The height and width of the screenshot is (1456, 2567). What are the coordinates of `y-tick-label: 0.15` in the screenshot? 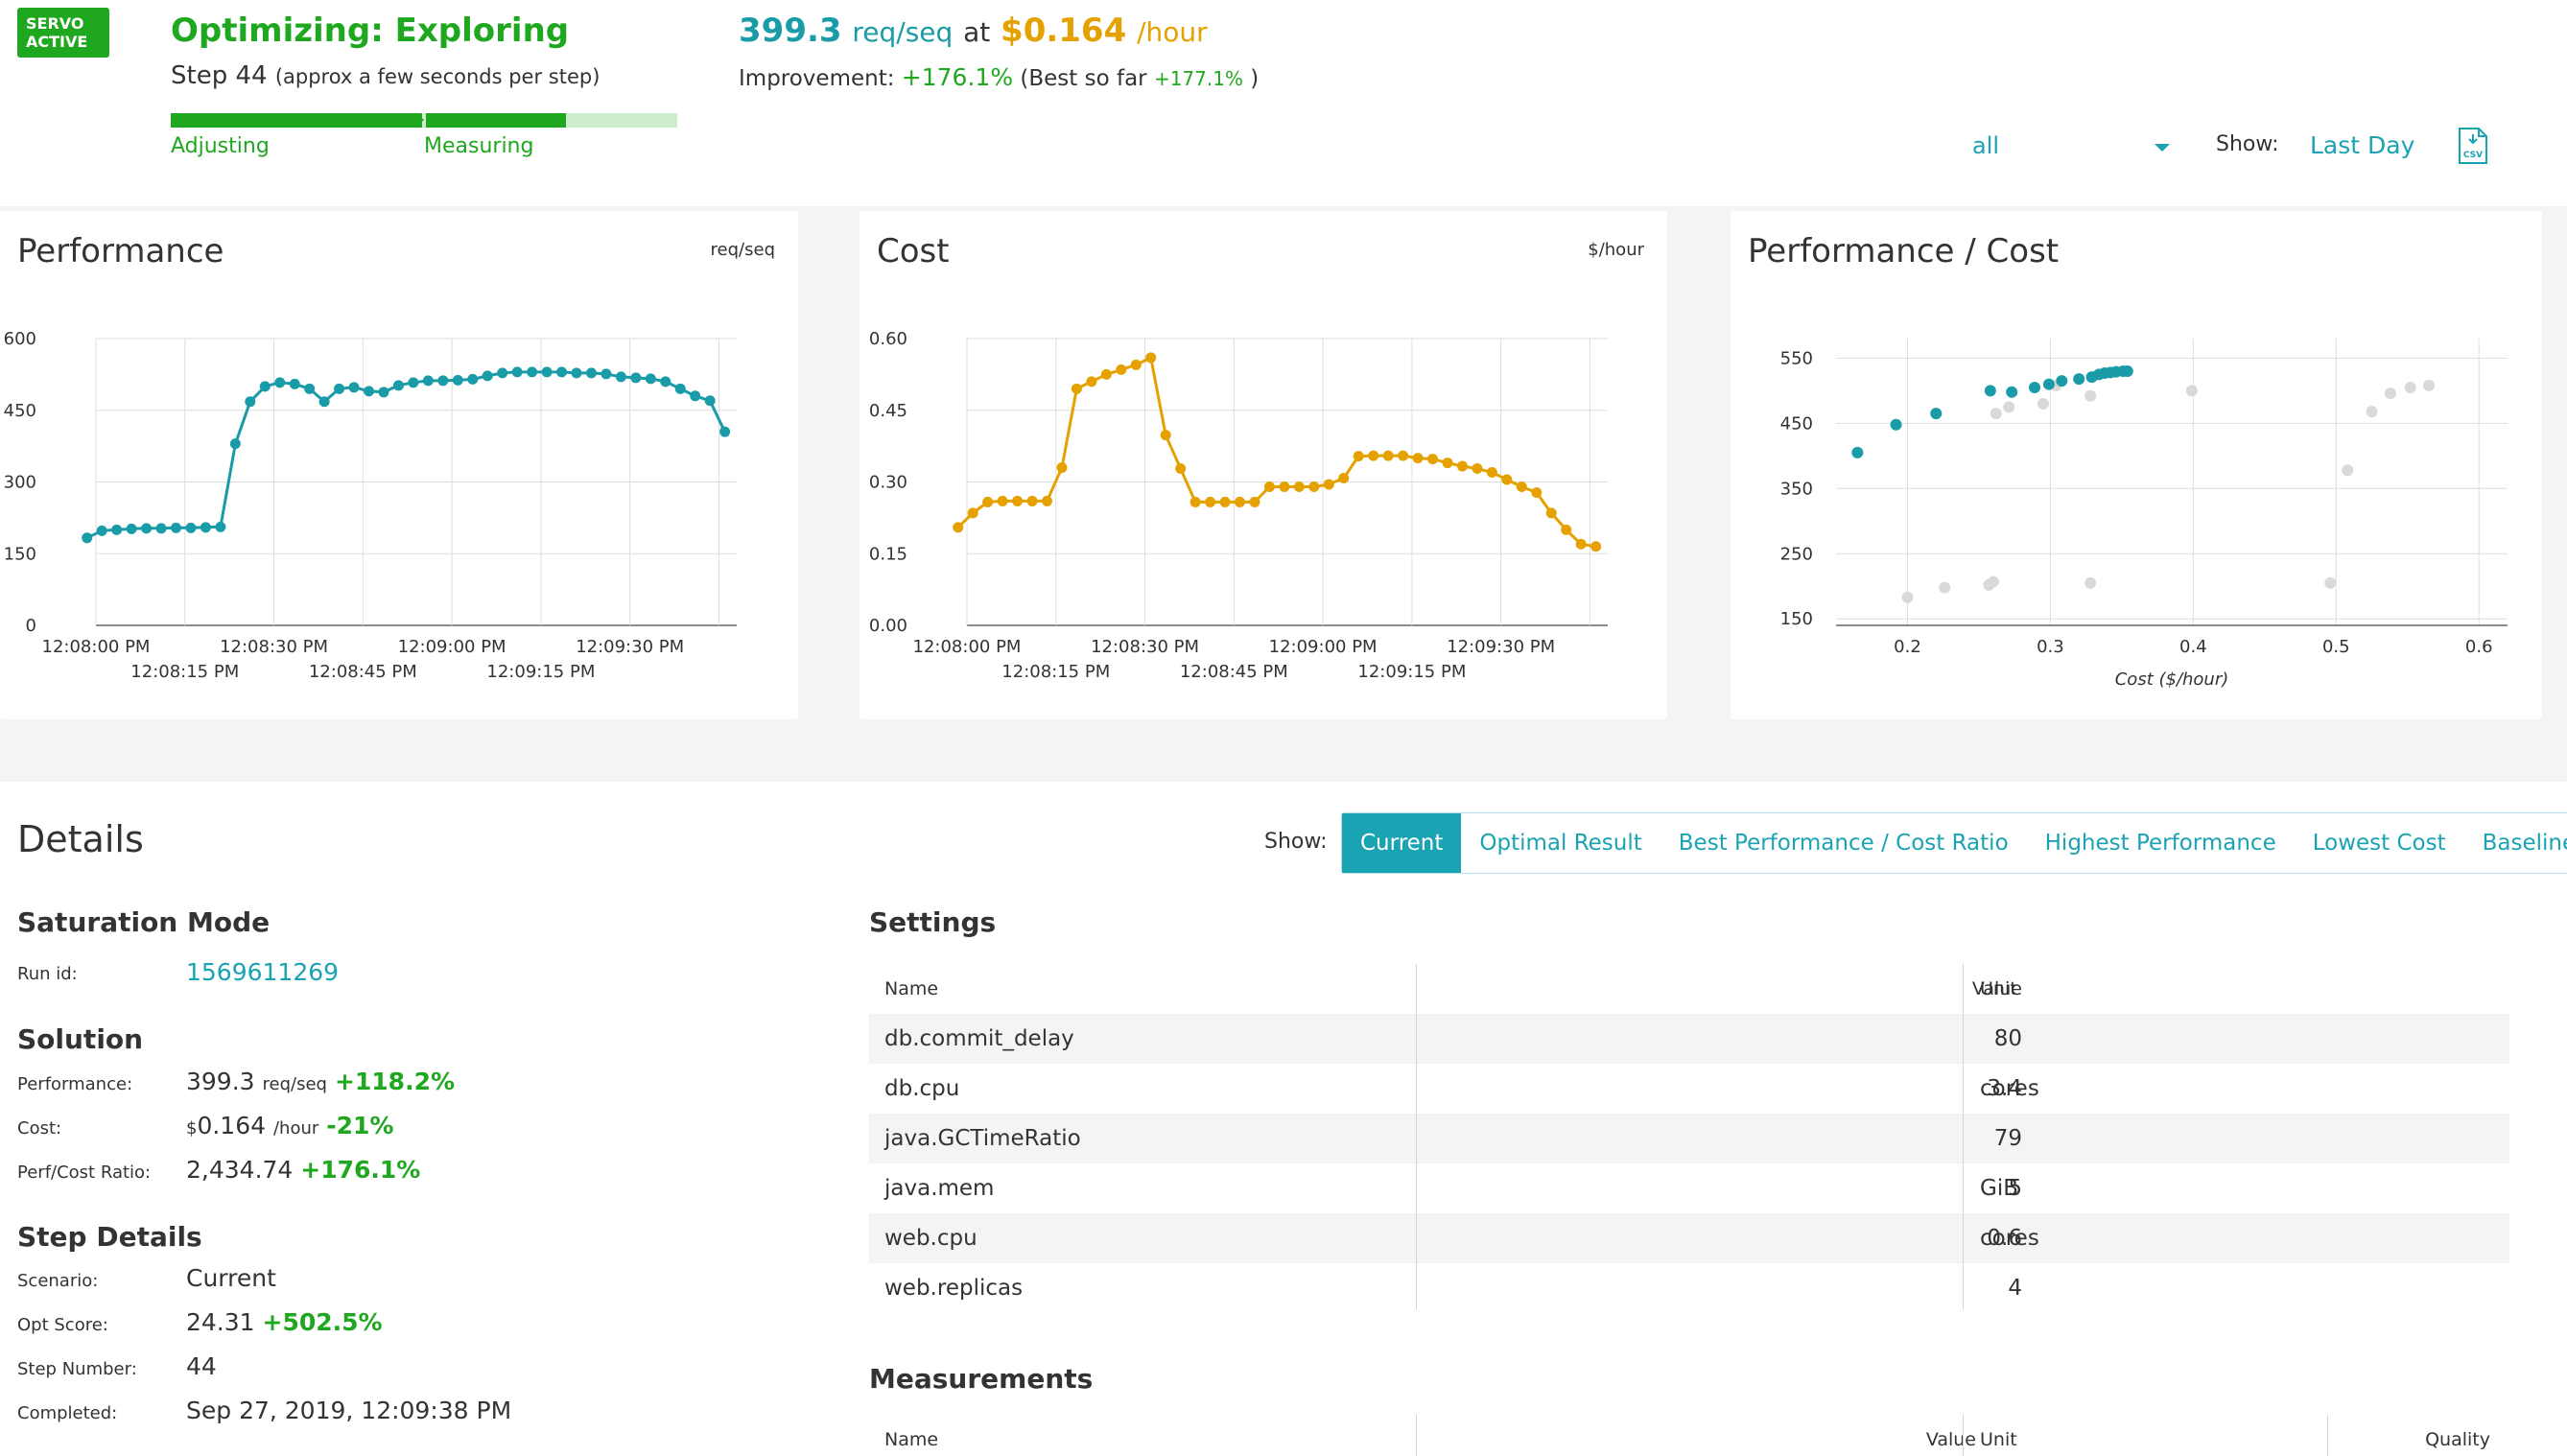 It's located at (888, 554).